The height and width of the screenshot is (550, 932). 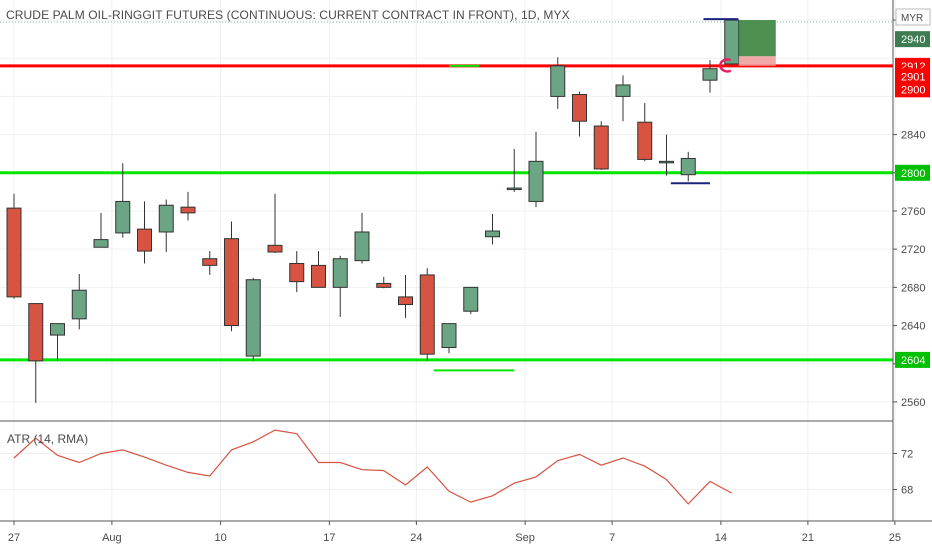 I want to click on atr-tick-label: 68, so click(x=907, y=491).